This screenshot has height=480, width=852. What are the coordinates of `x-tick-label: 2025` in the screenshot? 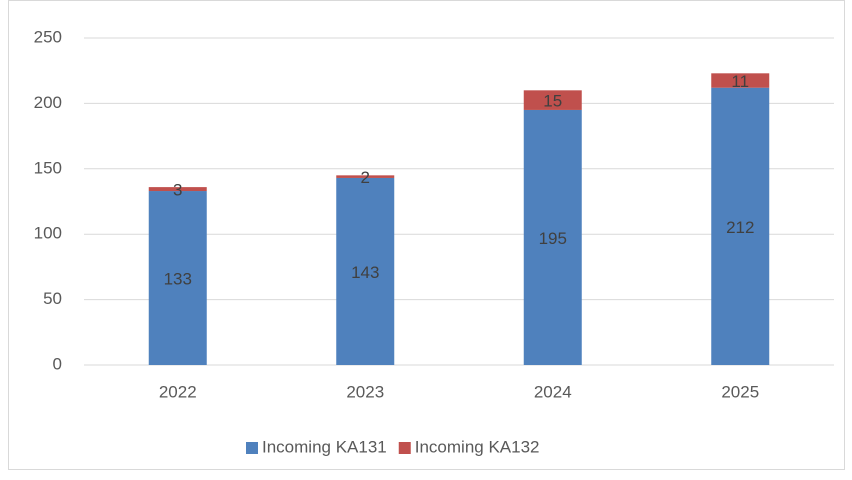 It's located at (740, 391).